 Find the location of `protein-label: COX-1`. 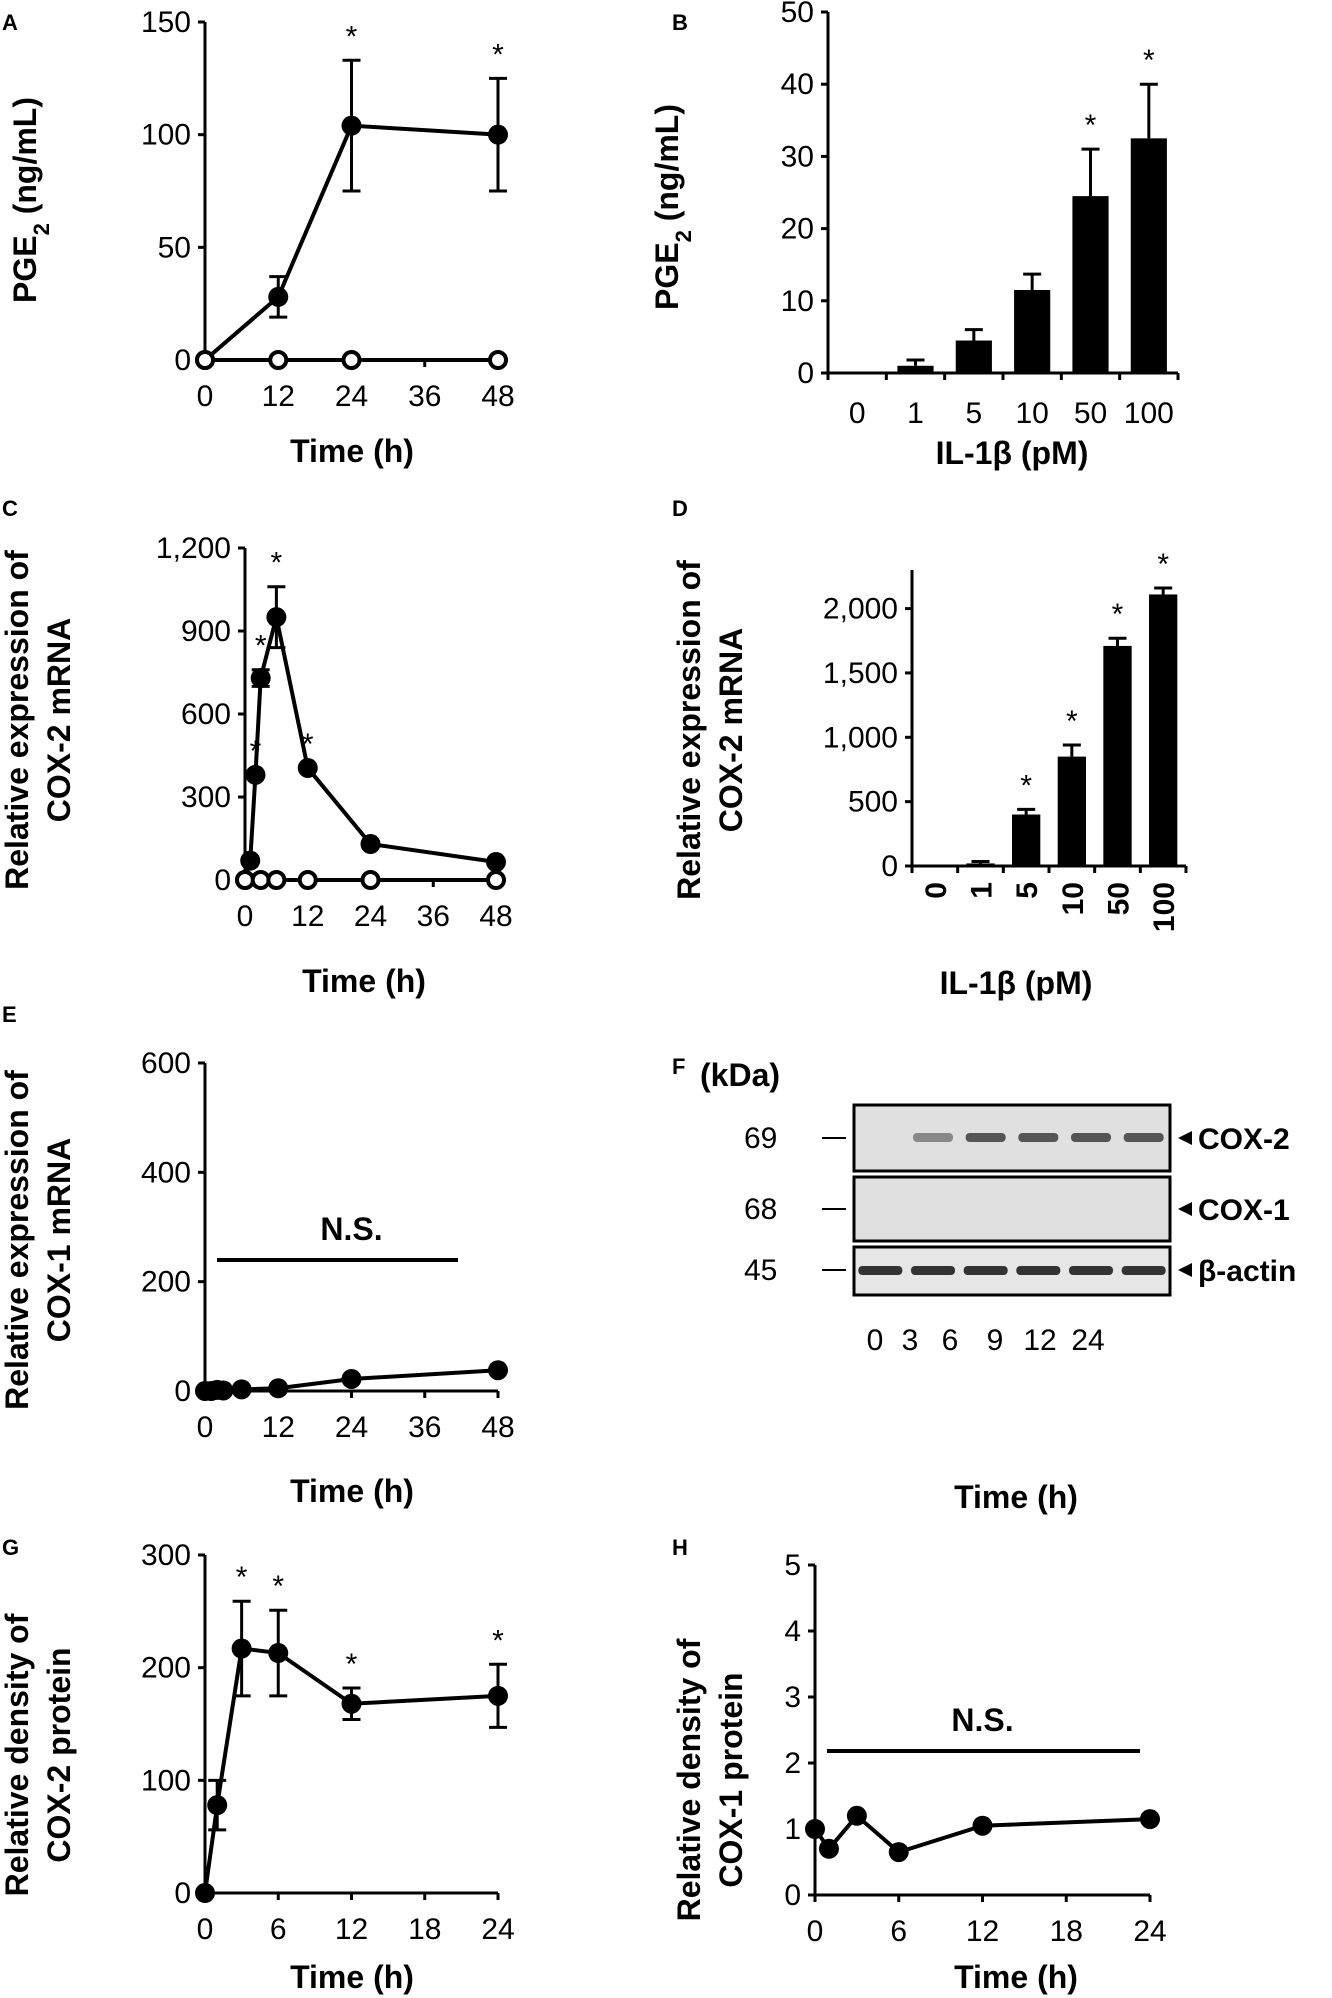

protein-label: COX-1 is located at coordinates (1244, 1210).